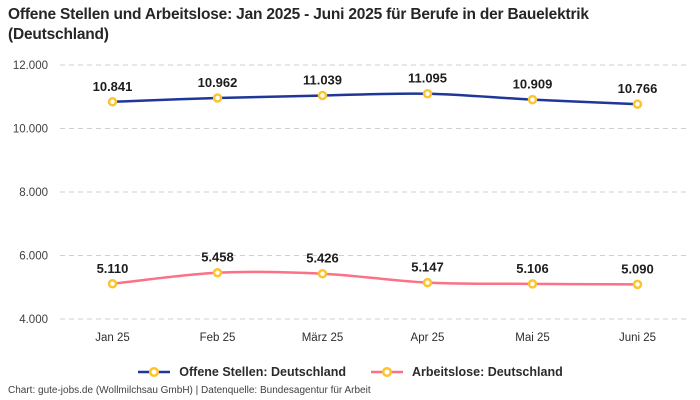 The height and width of the screenshot is (400, 700). Describe the element at coordinates (323, 338) in the screenshot. I see `x-tick-label: März 25` at that location.